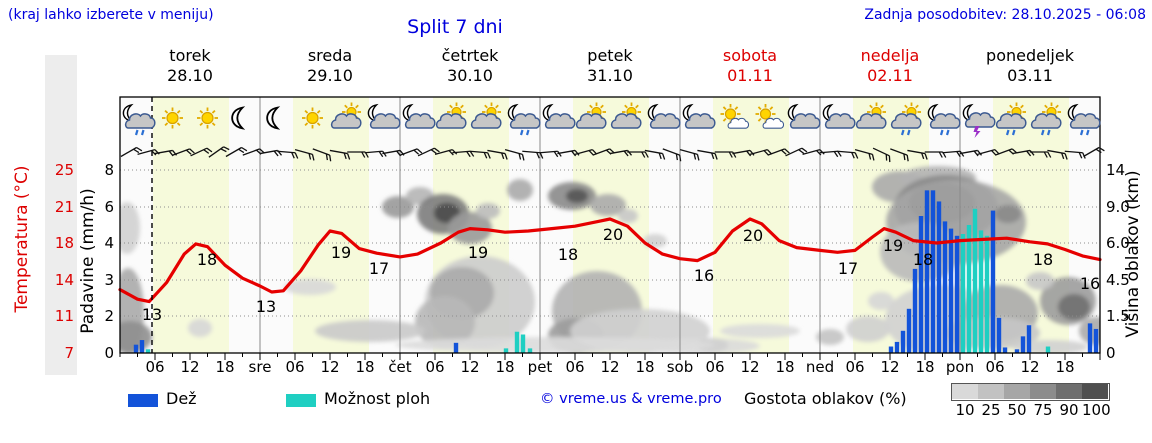 This screenshot has height=443, width=1152. What do you see at coordinates (330, 75) in the screenshot?
I see `day-date: 29.10` at bounding box center [330, 75].